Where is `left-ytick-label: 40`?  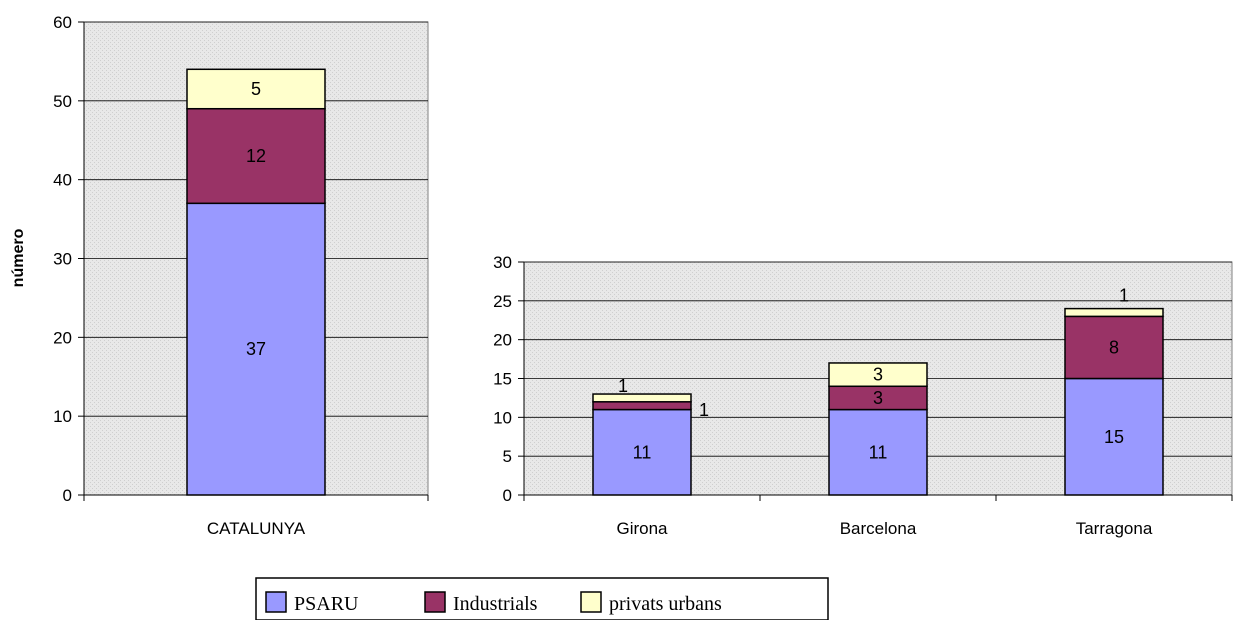
left-ytick-label: 40 is located at coordinates (62, 180).